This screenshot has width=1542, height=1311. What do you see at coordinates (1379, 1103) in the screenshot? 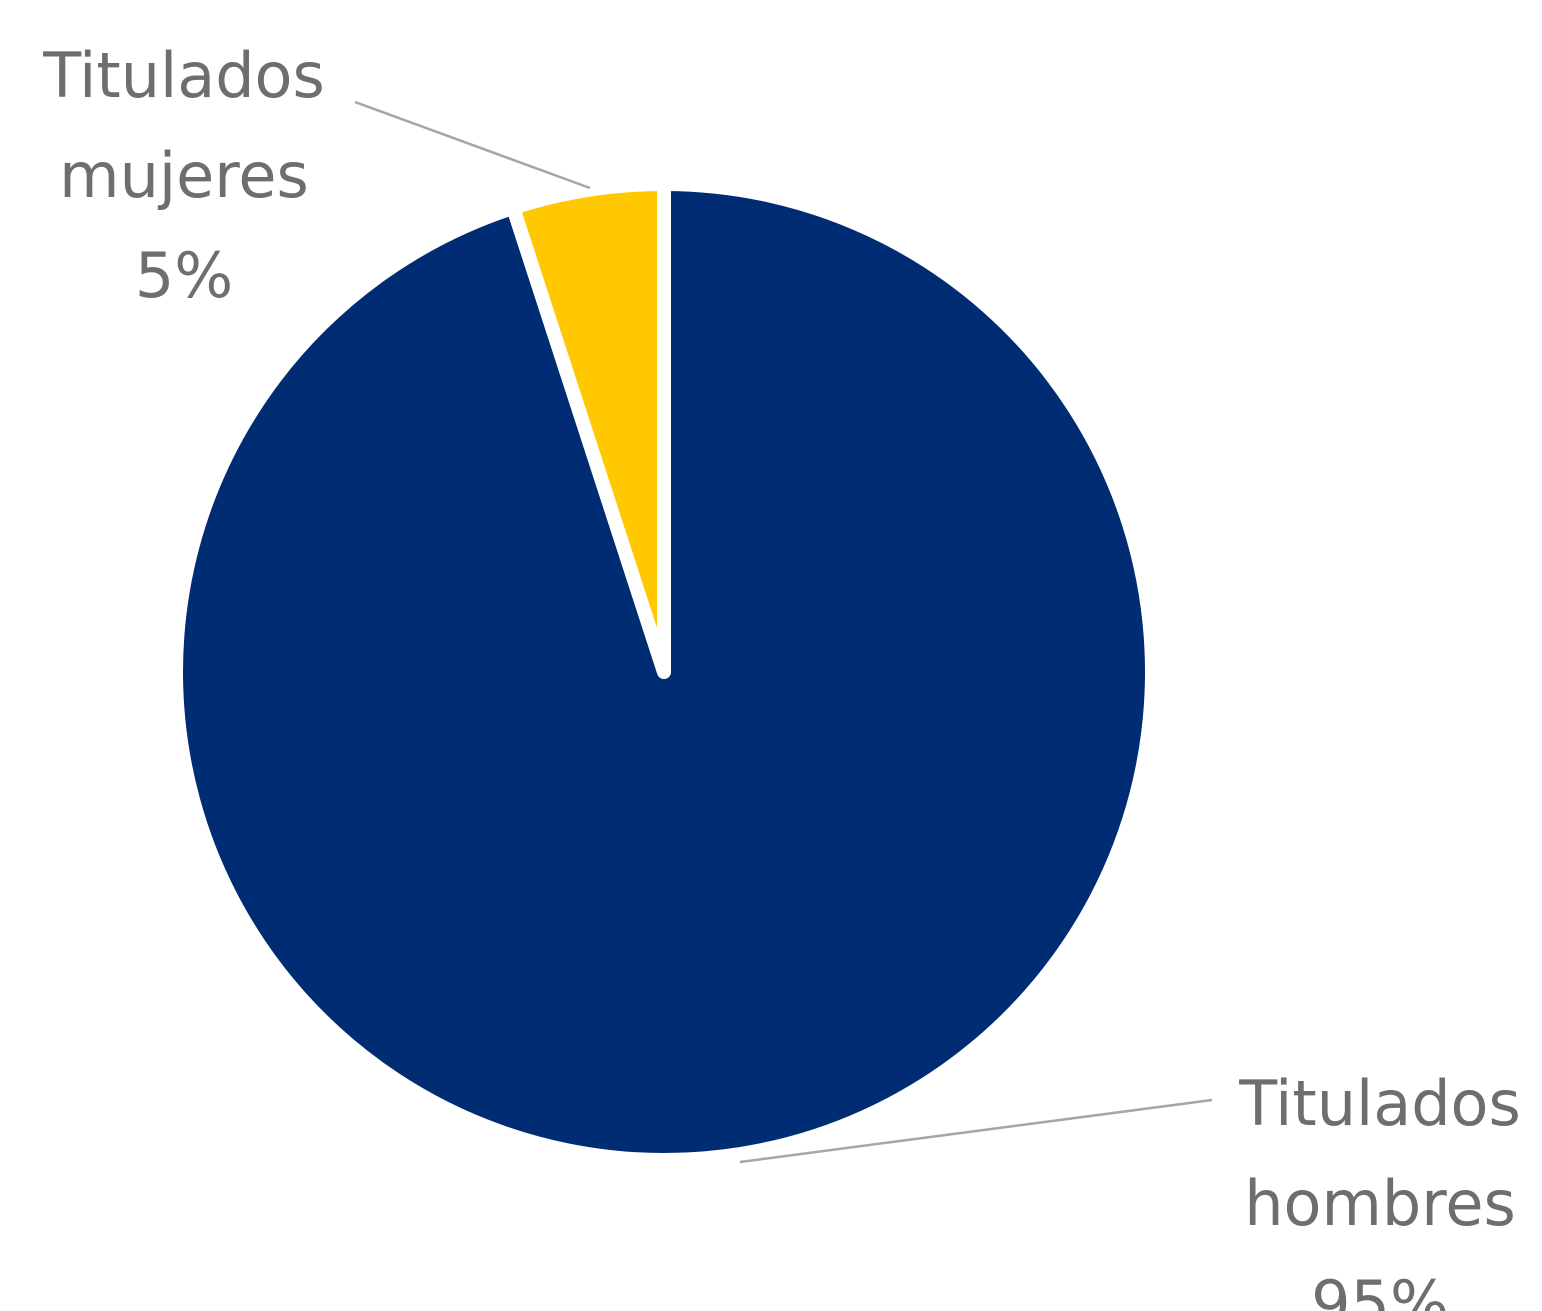
I see `data-label-name-titulados-hombres-line-1: Titulados` at bounding box center [1379, 1103].